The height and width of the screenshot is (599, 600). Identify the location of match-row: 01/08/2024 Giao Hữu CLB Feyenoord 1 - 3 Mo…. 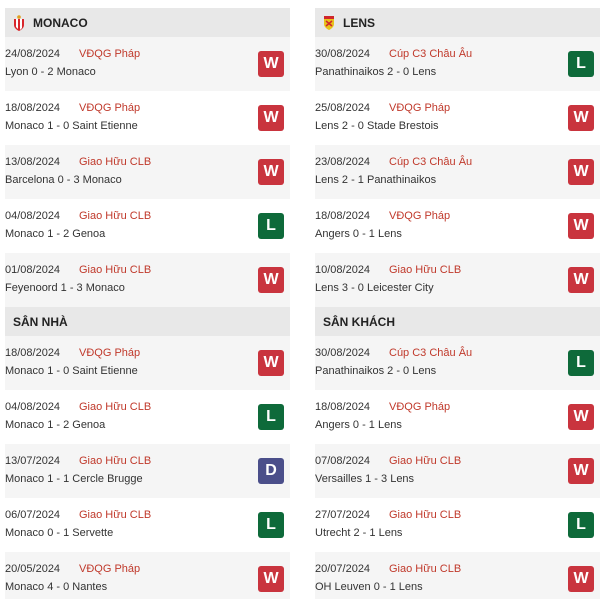
(147, 280).